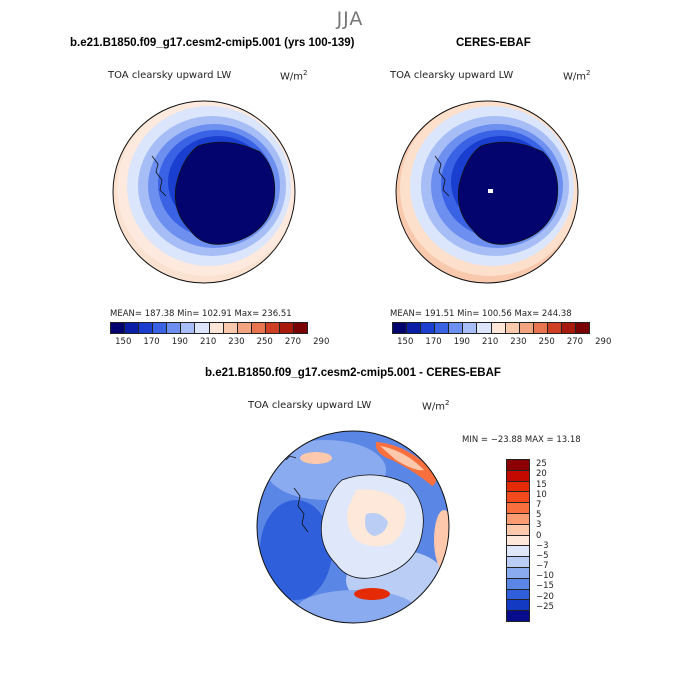 The width and height of the screenshot is (700, 700). I want to click on panel-2-variable: TOA clearsky upward LW, so click(452, 75).